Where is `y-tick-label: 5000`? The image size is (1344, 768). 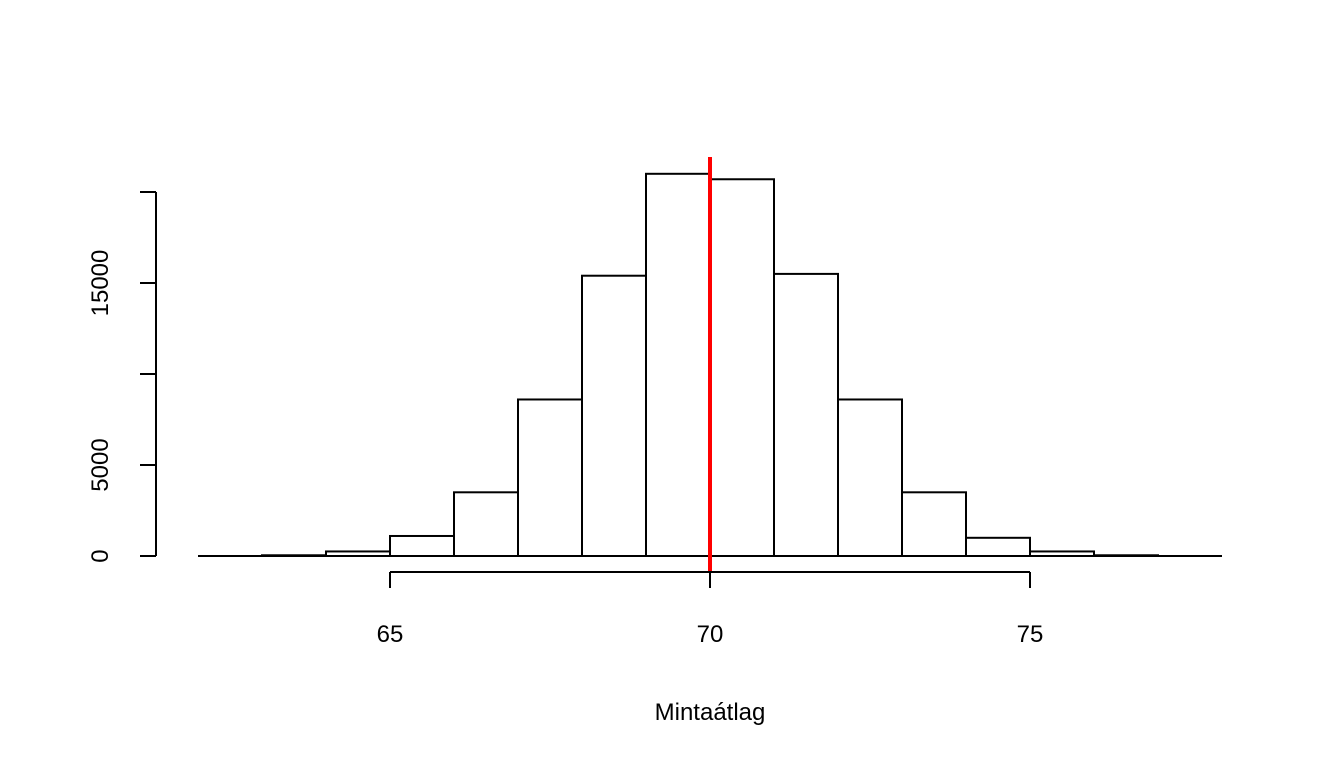 y-tick-label: 5000 is located at coordinates (100, 464).